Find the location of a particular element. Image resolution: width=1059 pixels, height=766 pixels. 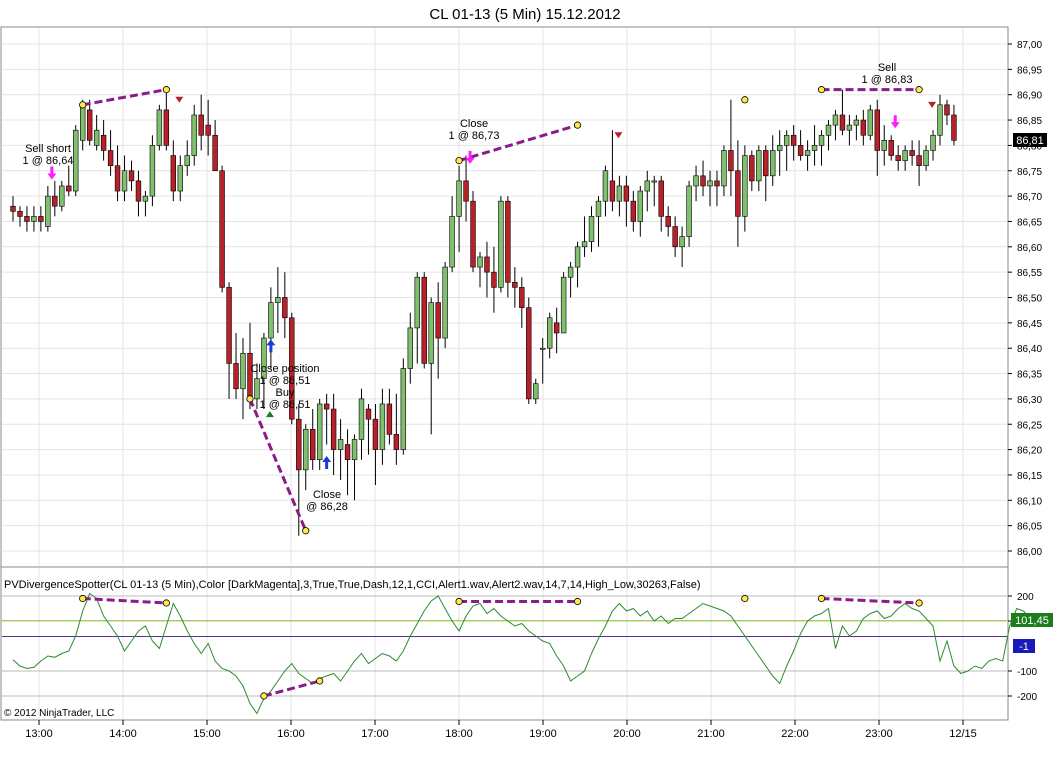

last-price-box is located at coordinates (1030, 140).